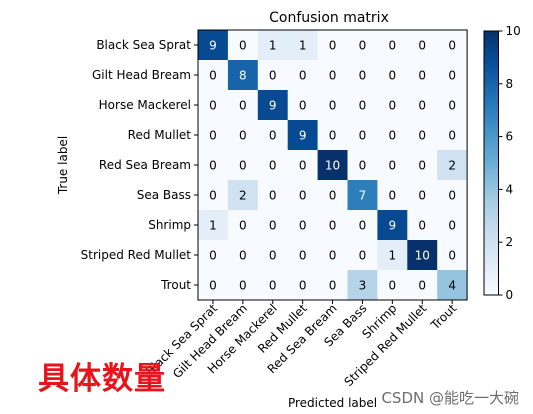 The height and width of the screenshot is (414, 533). I want to click on annotation-text: 具体数量, so click(102, 379).